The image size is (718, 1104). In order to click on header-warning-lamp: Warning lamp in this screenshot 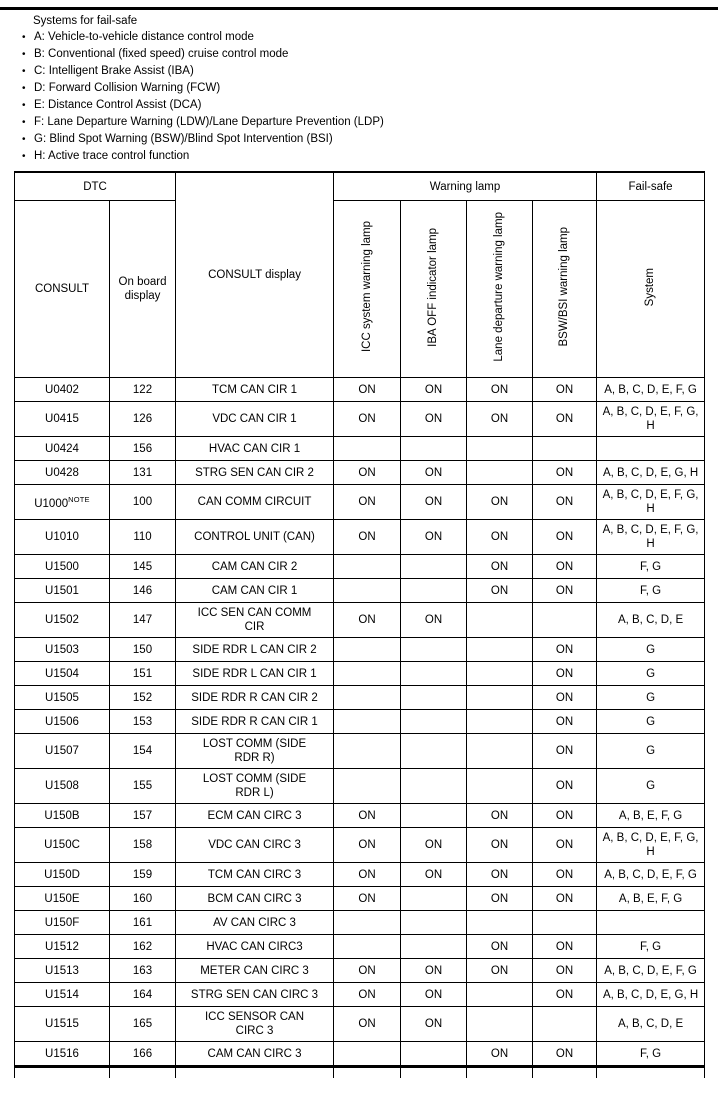, I will do `click(465, 186)`.